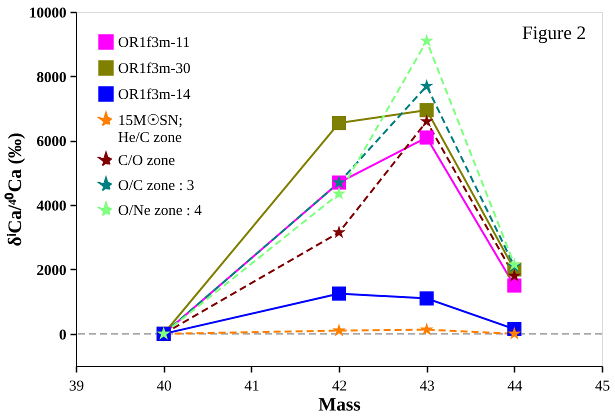 The width and height of the screenshot is (615, 419). Describe the element at coordinates (427, 386) in the screenshot. I see `x-tick-label: 43` at that location.